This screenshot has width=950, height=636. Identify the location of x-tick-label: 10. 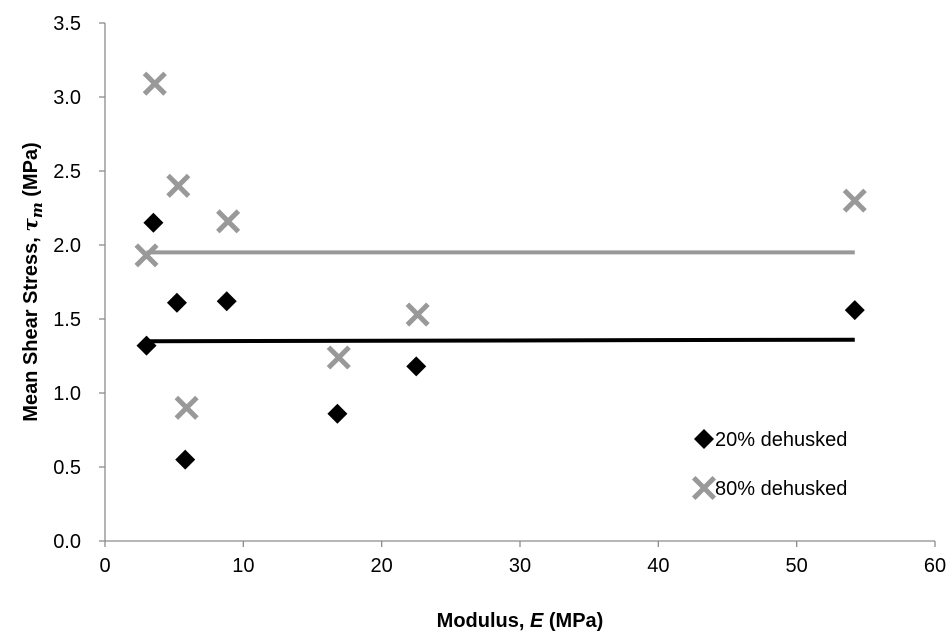
(243, 566).